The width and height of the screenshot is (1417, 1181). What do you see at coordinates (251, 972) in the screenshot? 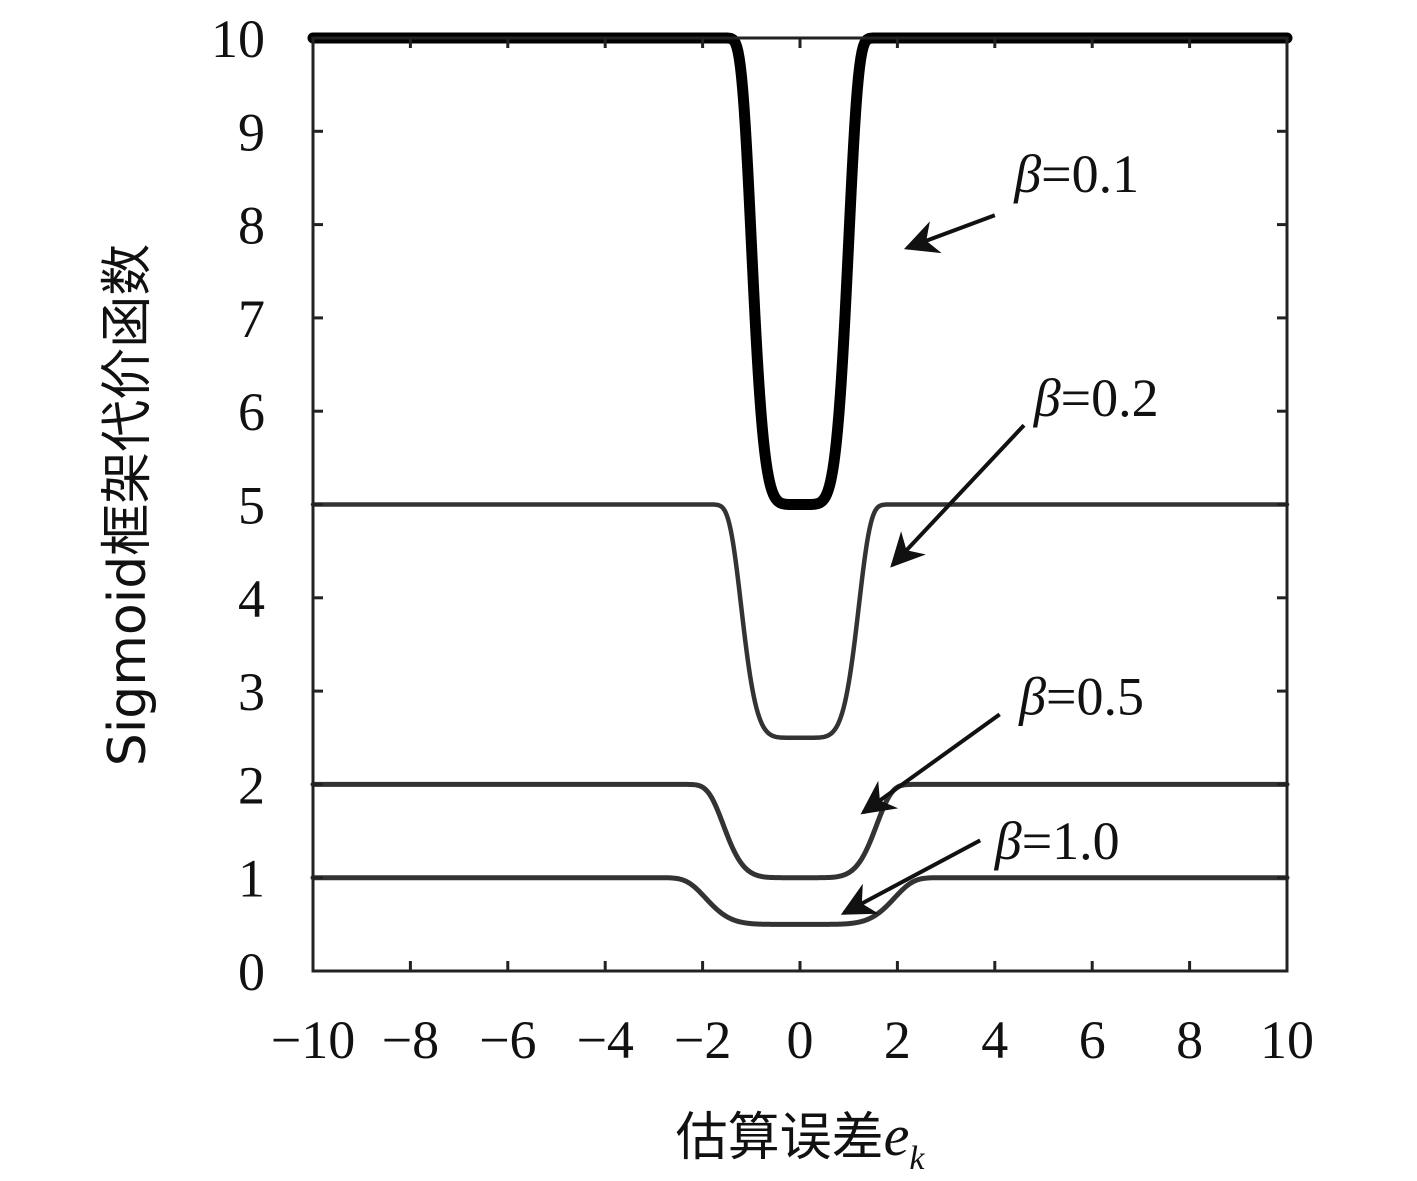
I see `y-tick-label: 0` at bounding box center [251, 972].